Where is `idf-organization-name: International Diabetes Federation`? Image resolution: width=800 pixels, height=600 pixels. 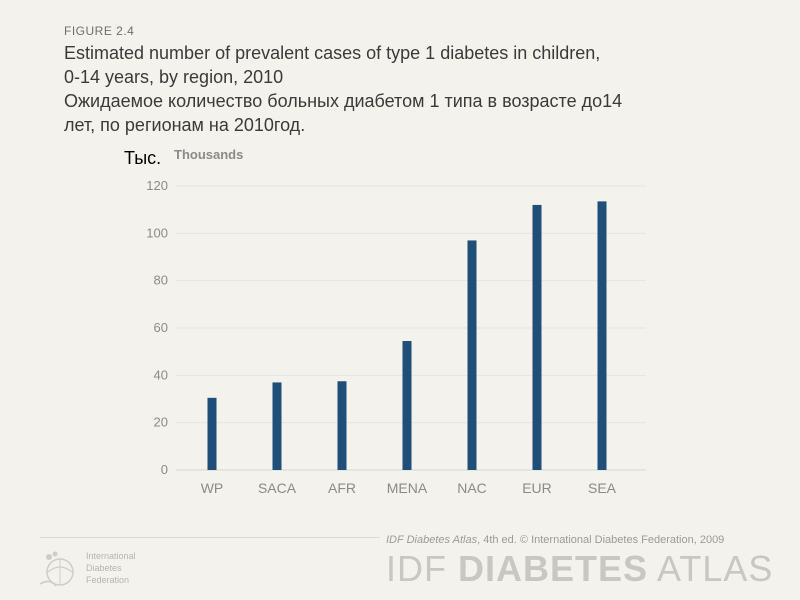
idf-organization-name: International Diabetes Federation is located at coordinates (111, 568).